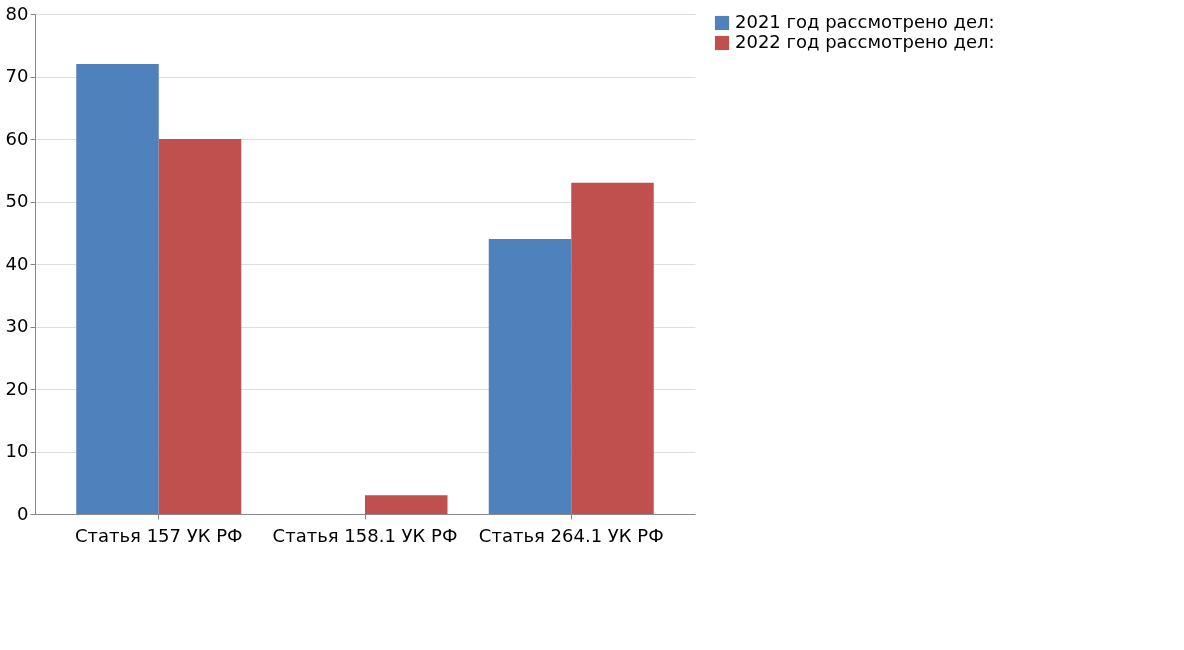  What do you see at coordinates (17, 450) in the screenshot?
I see `y-tick-label: 10` at bounding box center [17, 450].